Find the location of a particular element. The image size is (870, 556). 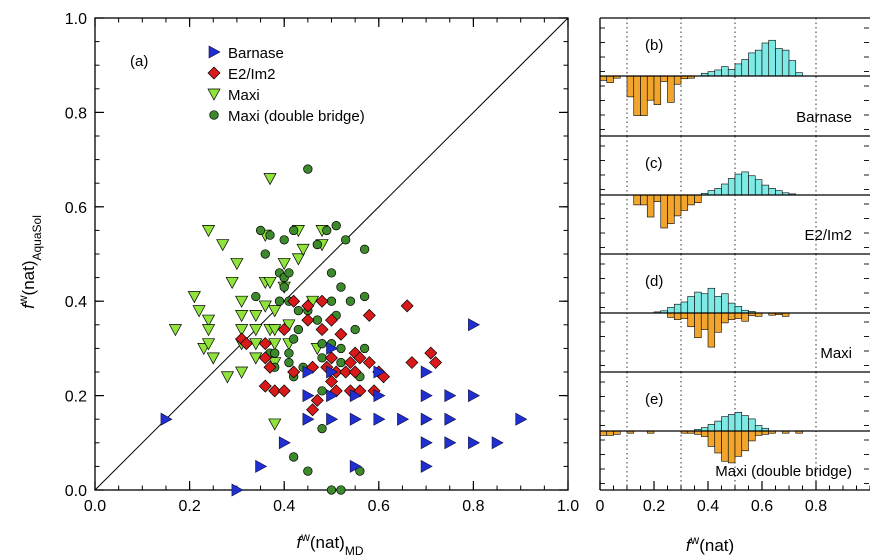

histogram-panel-label: (c) is located at coordinates (654, 163).